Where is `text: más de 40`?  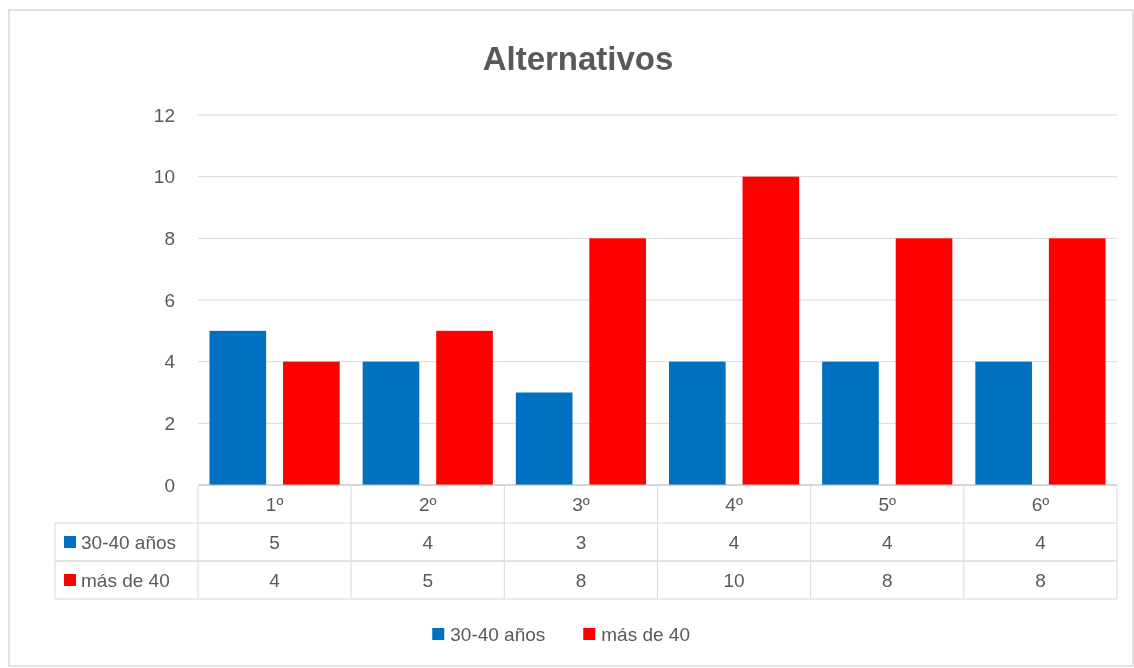 text: más de 40 is located at coordinates (125, 580).